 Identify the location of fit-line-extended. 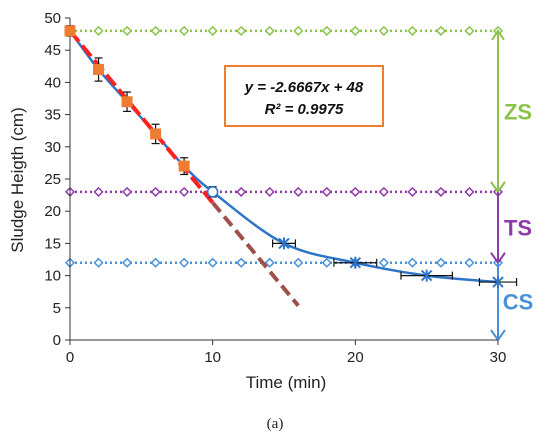
(255, 254).